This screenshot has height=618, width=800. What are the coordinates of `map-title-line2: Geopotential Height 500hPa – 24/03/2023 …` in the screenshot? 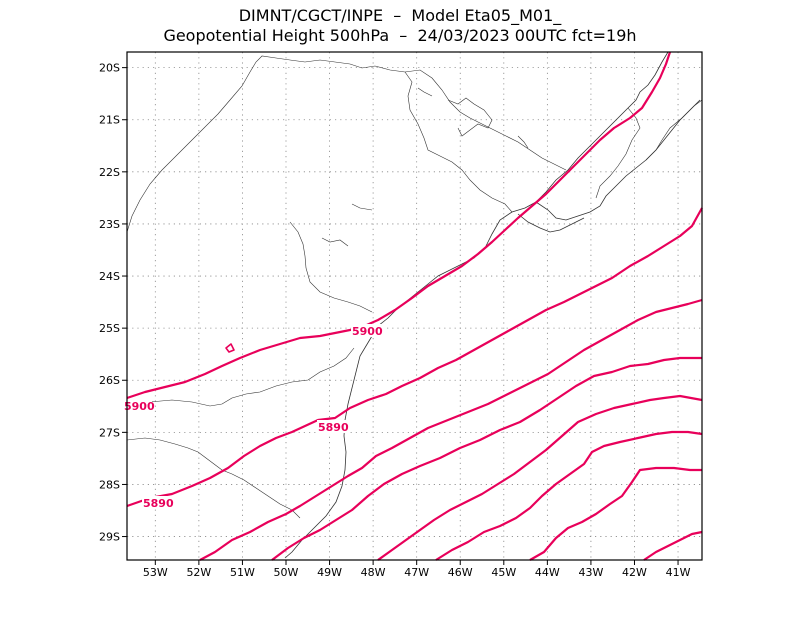 It's located at (400, 35).